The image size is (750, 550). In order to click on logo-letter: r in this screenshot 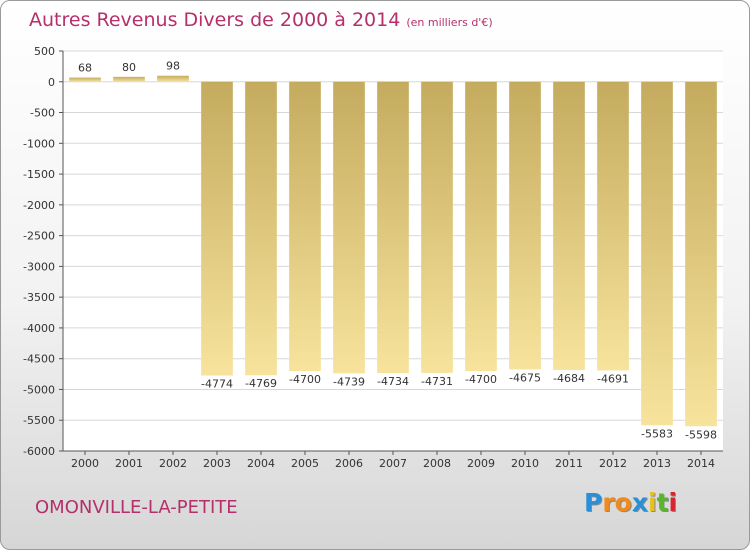, I will do `click(608, 502)`.